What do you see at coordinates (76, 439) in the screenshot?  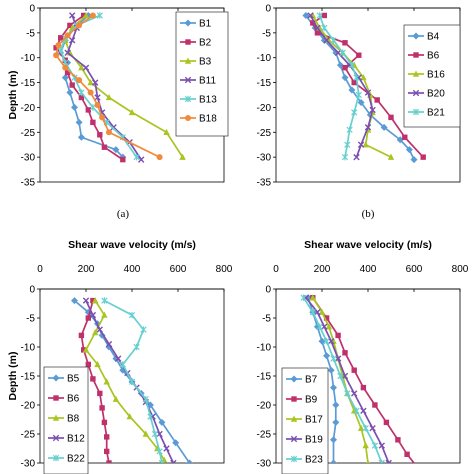 I see `legend-label-b12: B12` at bounding box center [76, 439].